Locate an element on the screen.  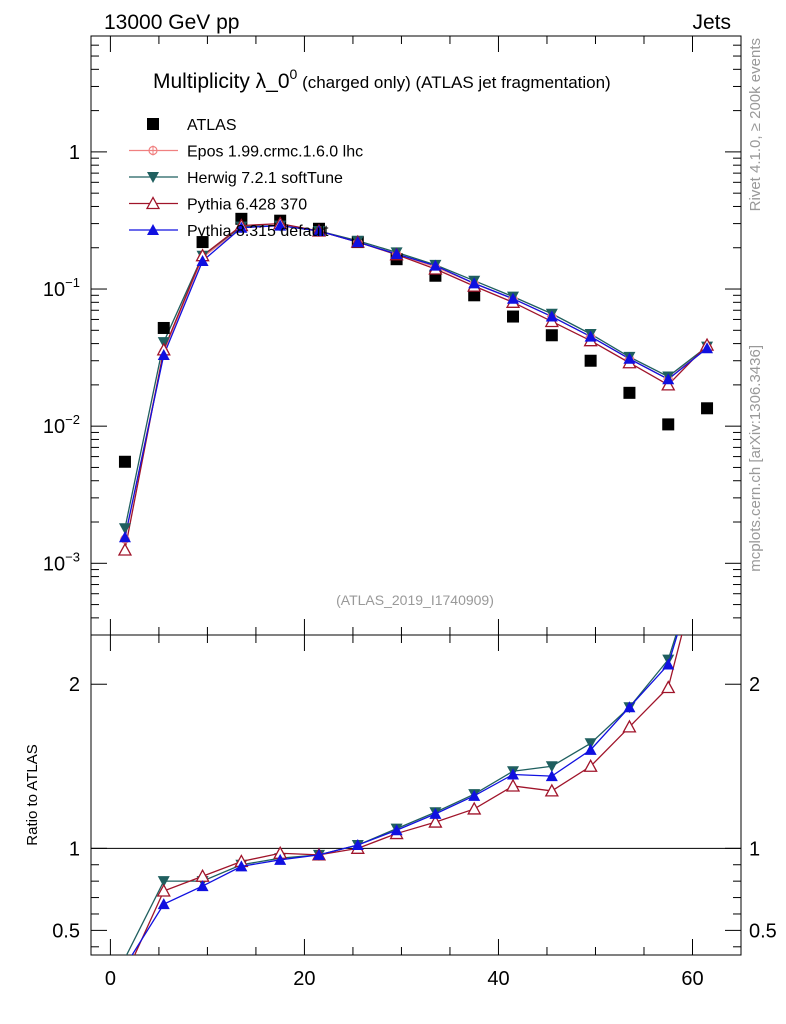
legend-marker-epos-1-99-crmc-1-6-0-lhc is located at coordinates (153, 150).